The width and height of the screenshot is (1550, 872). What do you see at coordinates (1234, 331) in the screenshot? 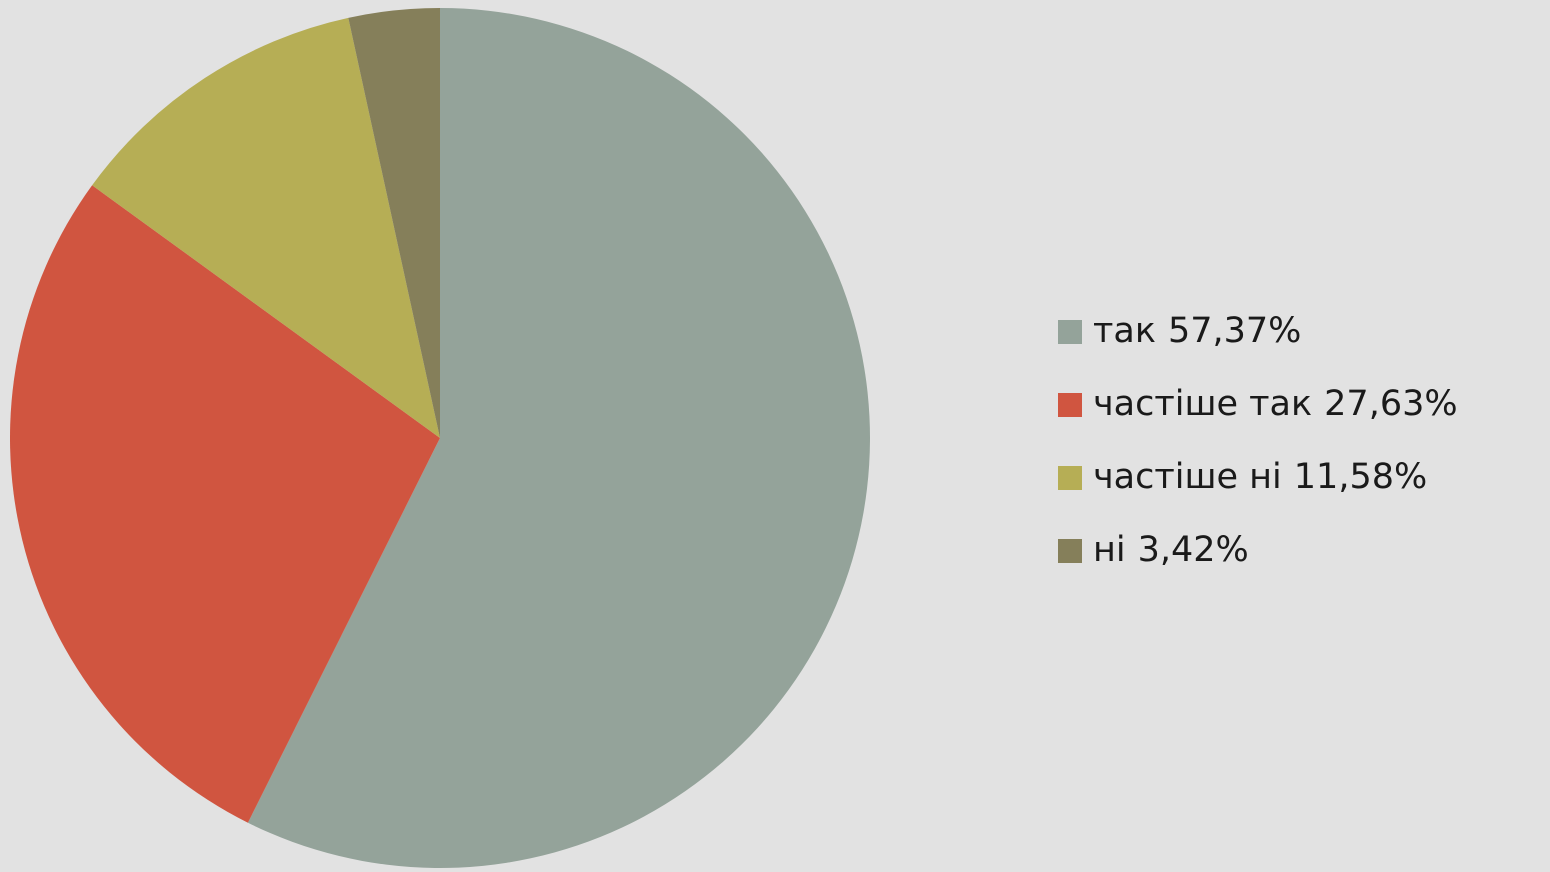
I see `legend-value: 57,37%` at bounding box center [1234, 331].